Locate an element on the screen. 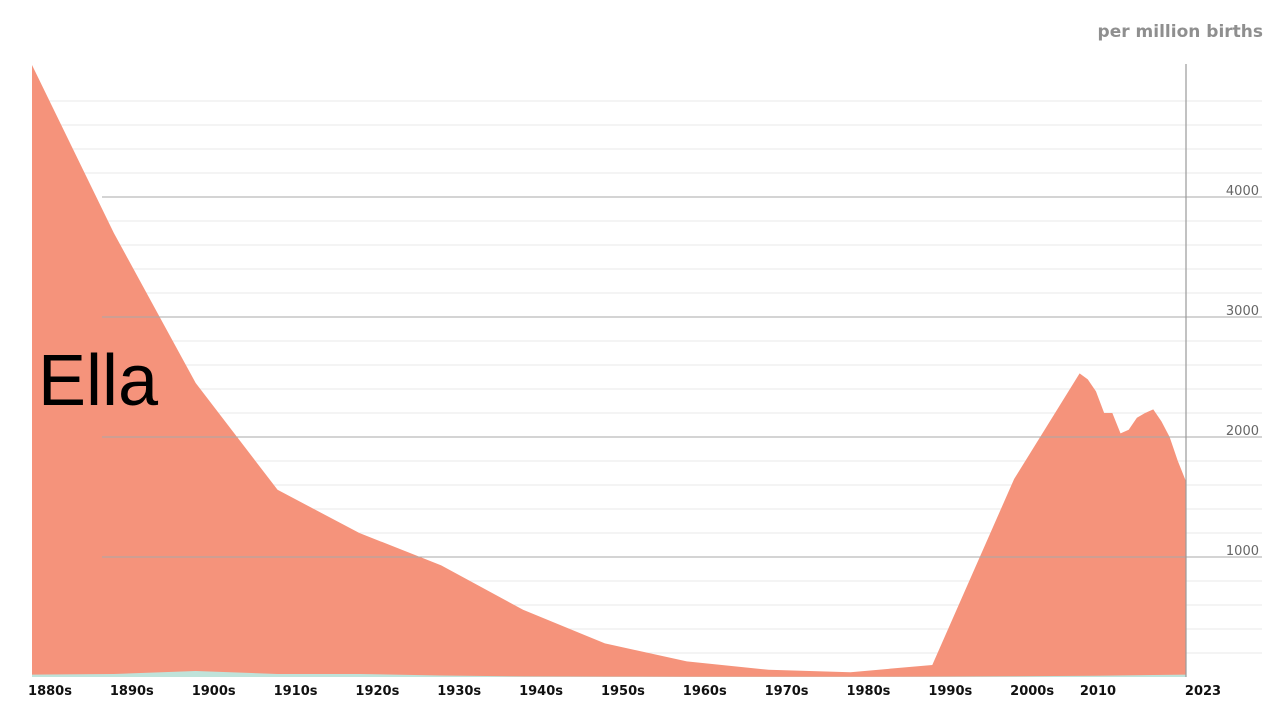 The height and width of the screenshot is (720, 1280). x-tick-label: 1980s is located at coordinates (868, 691).